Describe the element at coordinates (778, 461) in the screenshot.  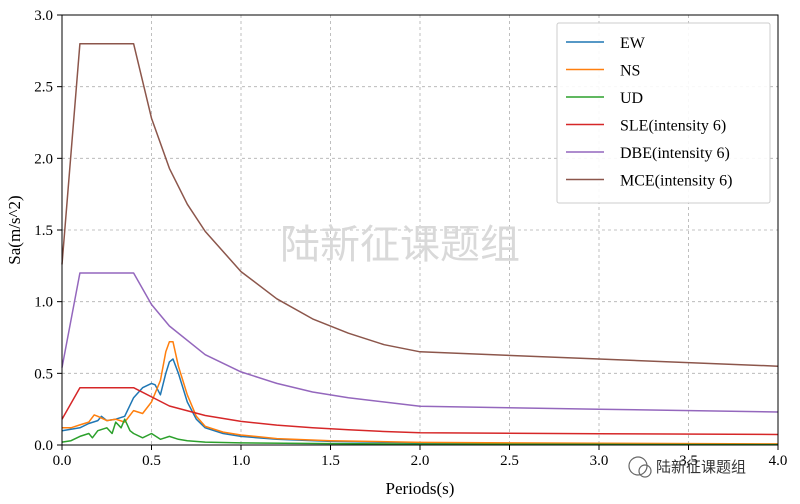
I see `x-tick-label: 4.0` at that location.